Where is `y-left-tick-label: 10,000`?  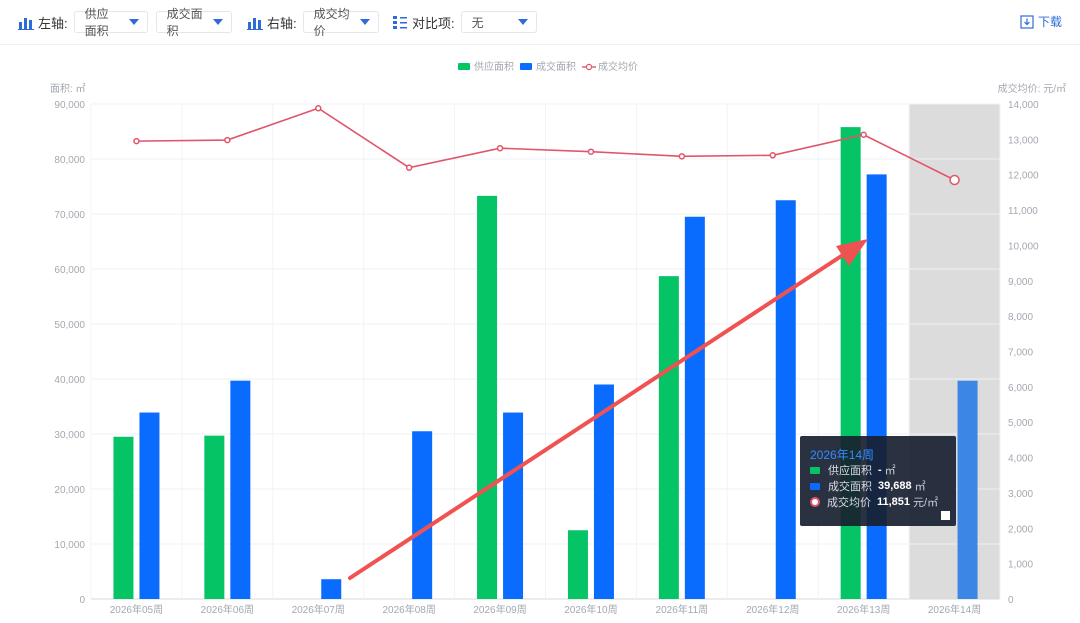
y-left-tick-label: 10,000 is located at coordinates (69, 545).